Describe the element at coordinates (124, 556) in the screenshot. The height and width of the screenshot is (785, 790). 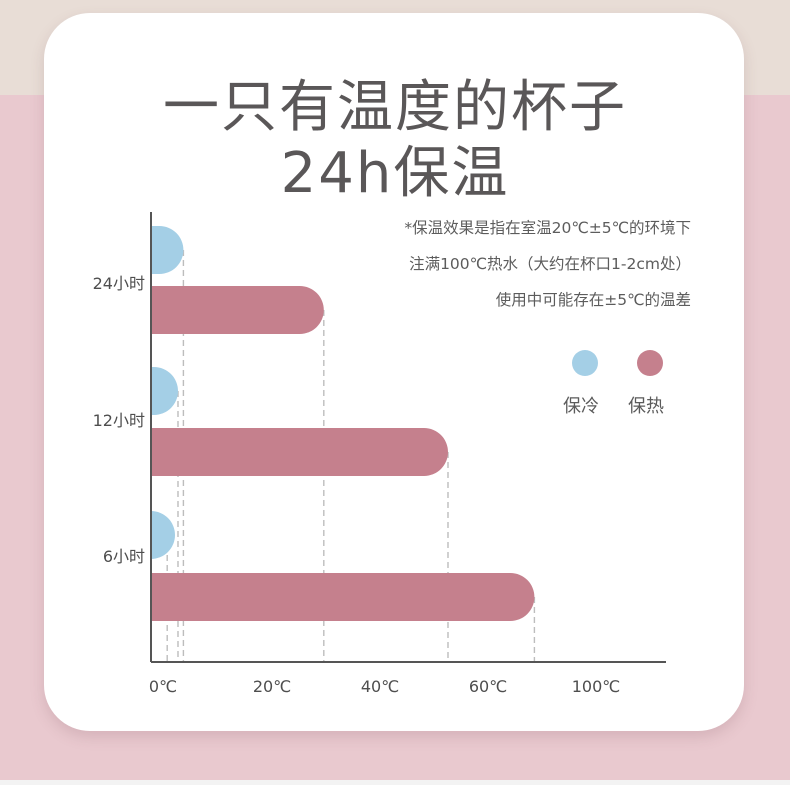
I see `y-tick-label: 6小时` at that location.